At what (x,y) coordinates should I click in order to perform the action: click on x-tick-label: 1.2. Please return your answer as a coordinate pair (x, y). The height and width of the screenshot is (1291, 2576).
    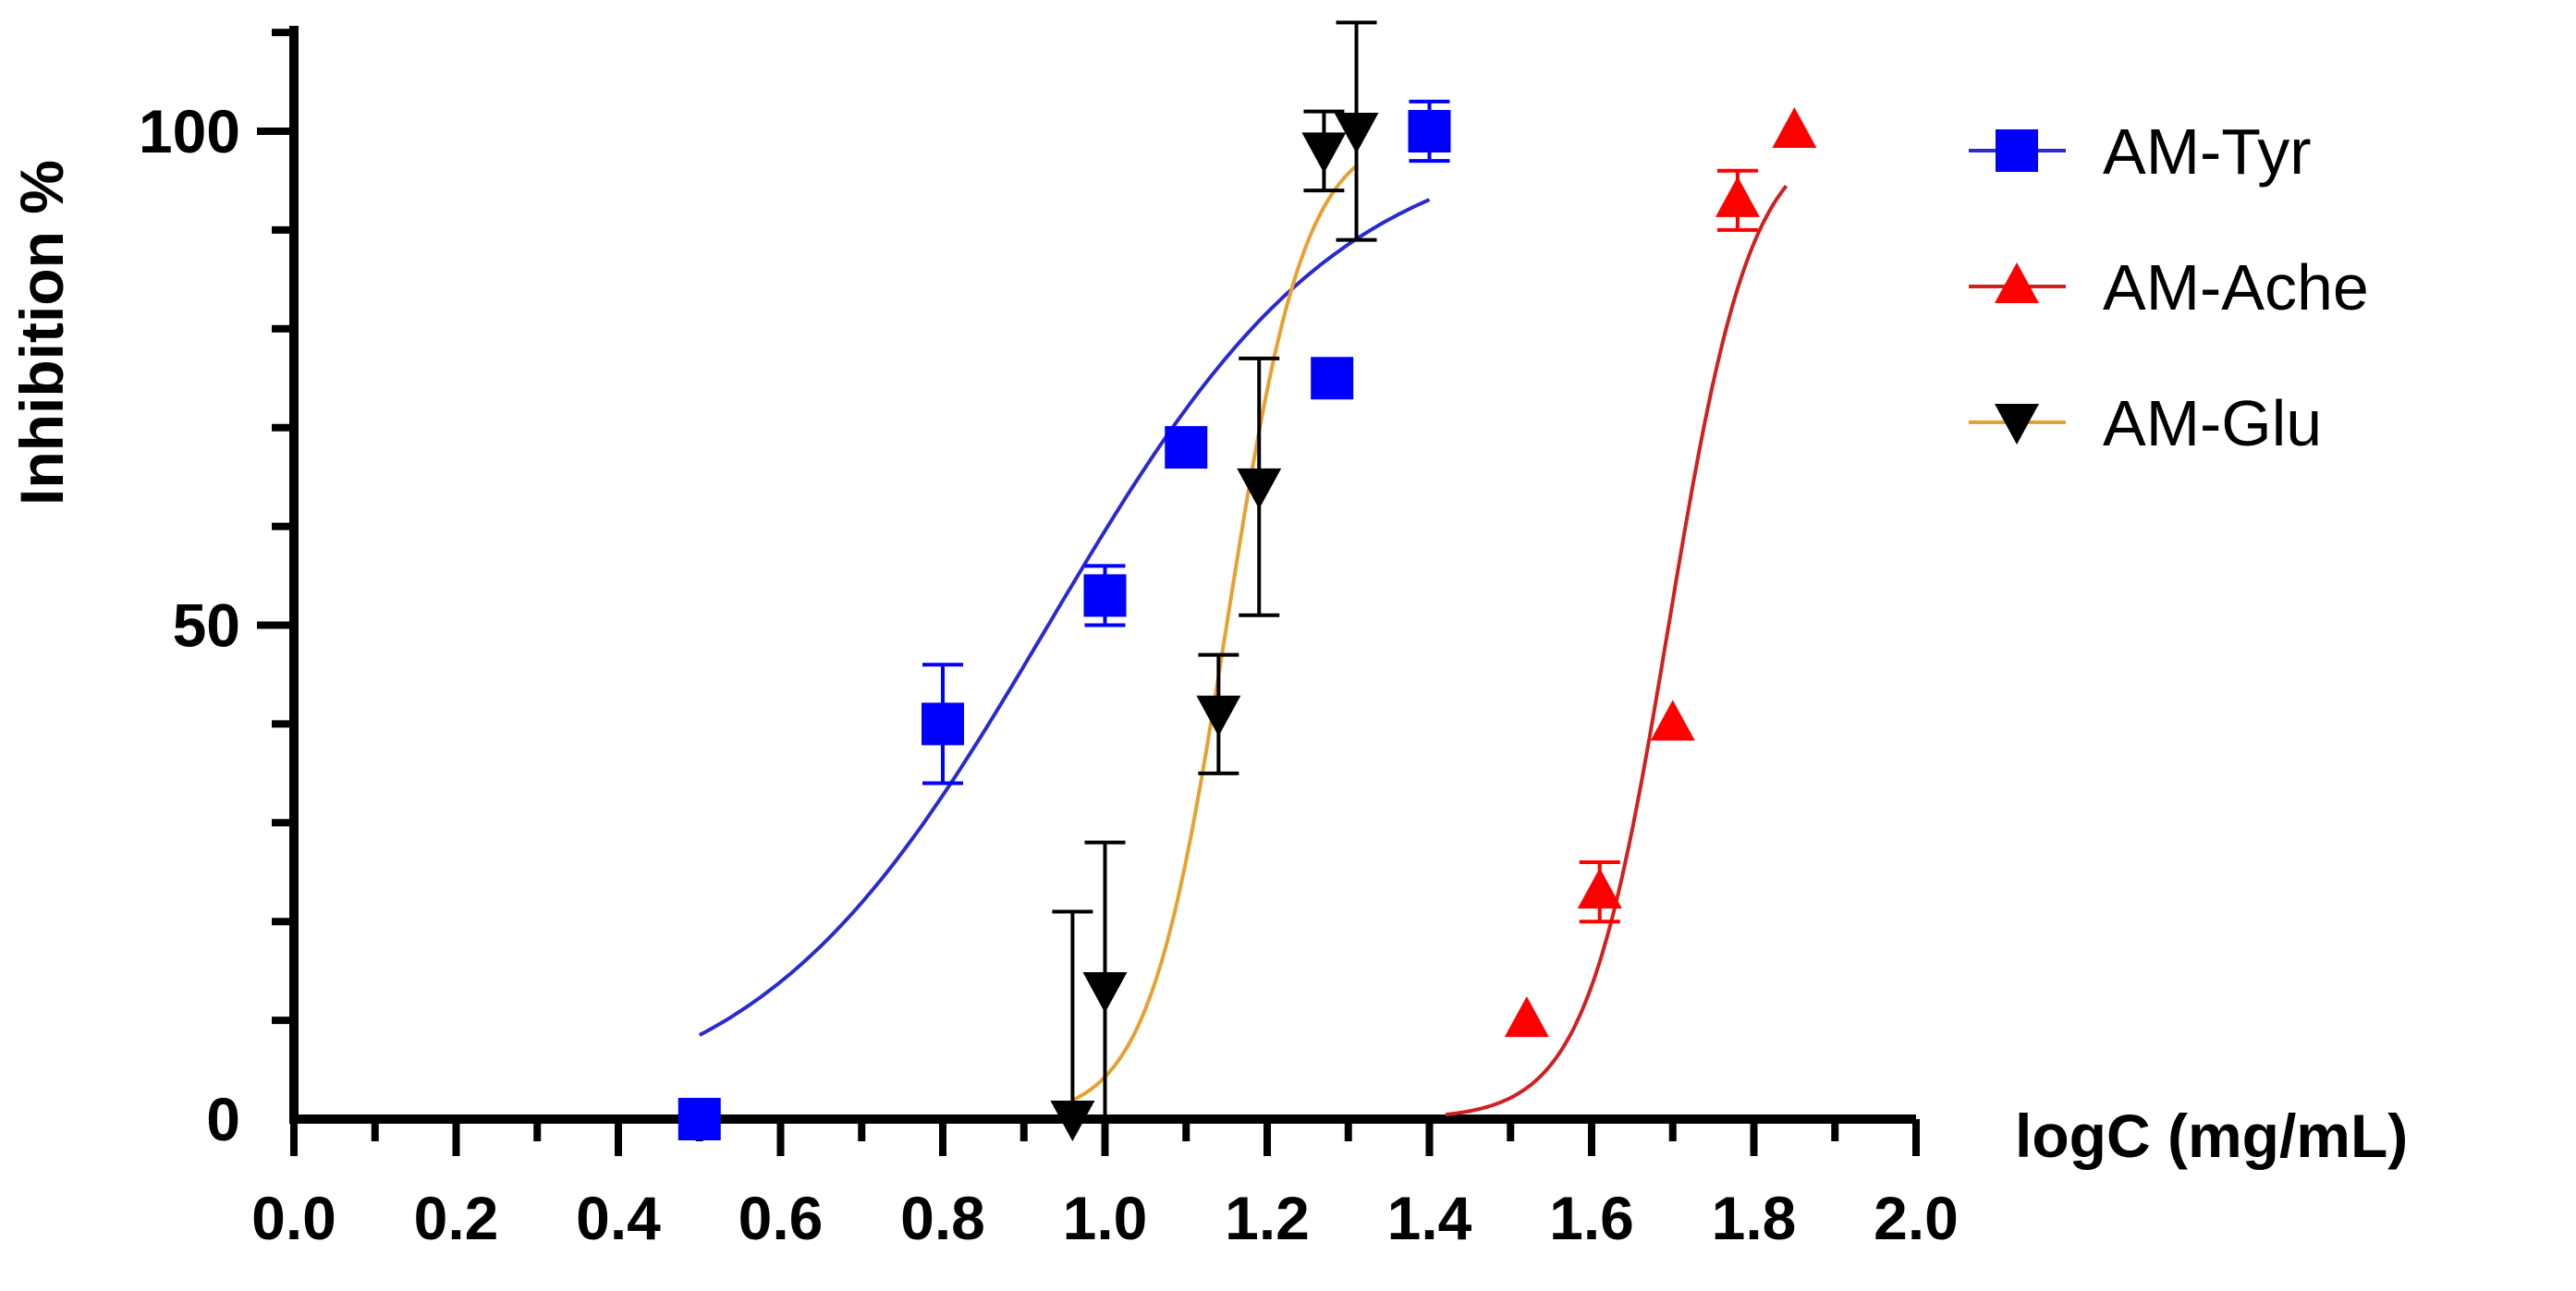
    Looking at the image, I should click on (1267, 1218).